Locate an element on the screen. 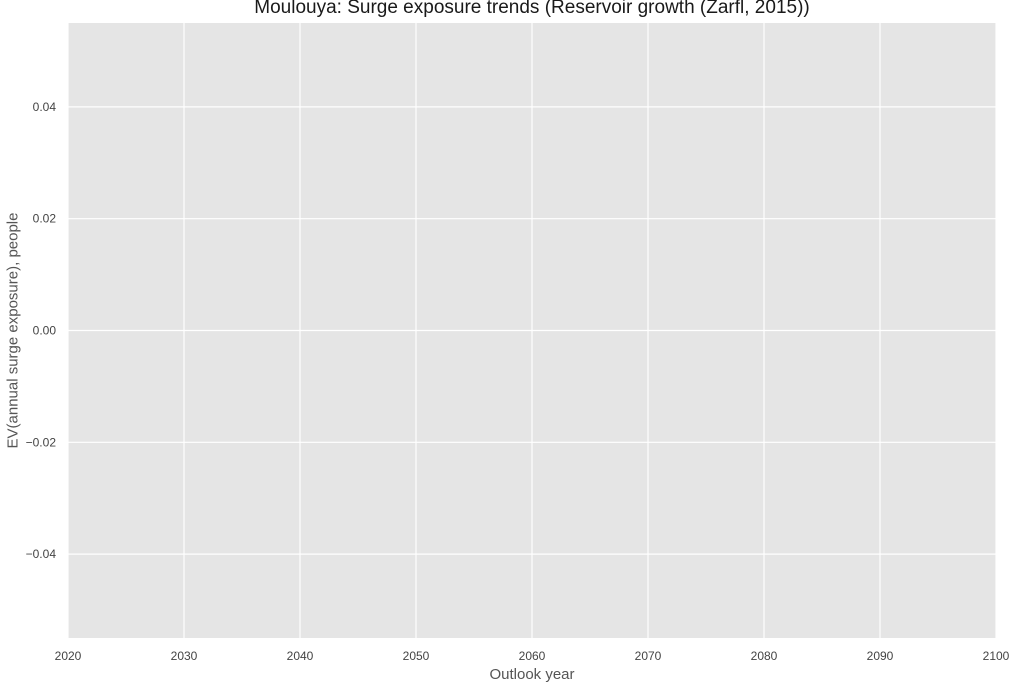 This screenshot has width=1012, height=683. x-tick-label: 2090 is located at coordinates (880, 656).